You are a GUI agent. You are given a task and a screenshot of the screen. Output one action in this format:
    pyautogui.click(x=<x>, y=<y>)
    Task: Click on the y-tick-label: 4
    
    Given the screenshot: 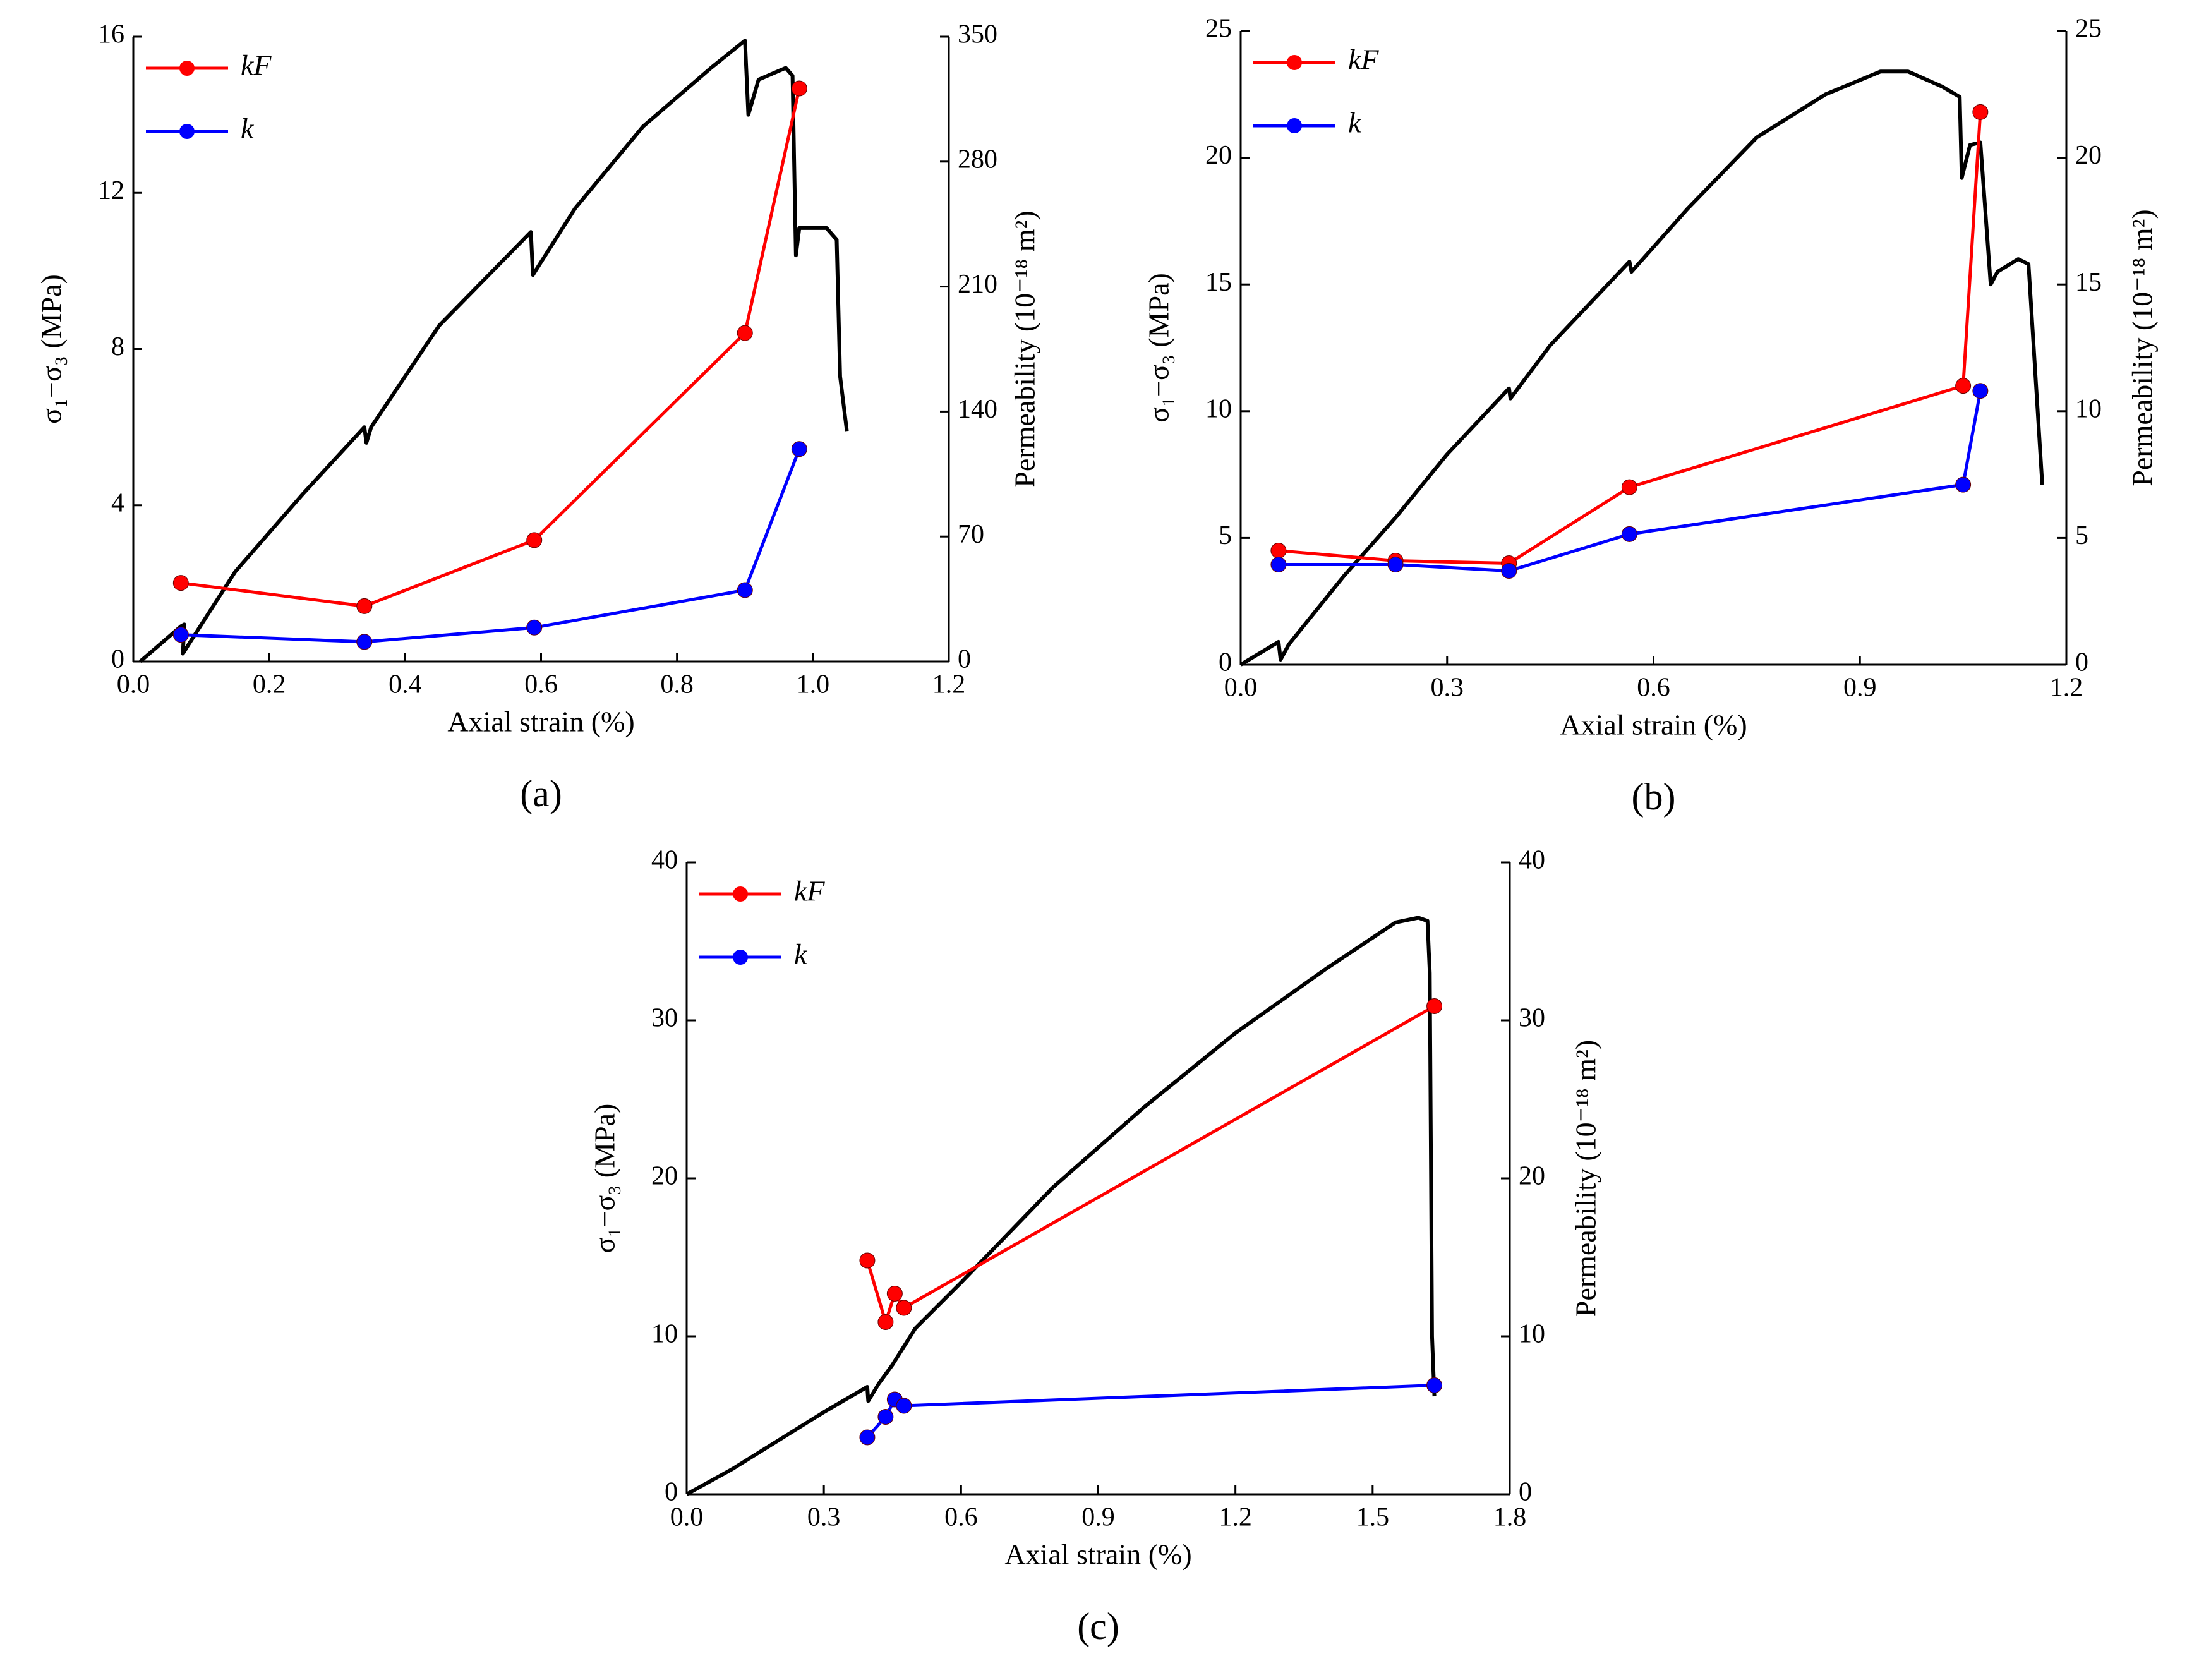 What is the action you would take?
    pyautogui.click(x=118, y=502)
    